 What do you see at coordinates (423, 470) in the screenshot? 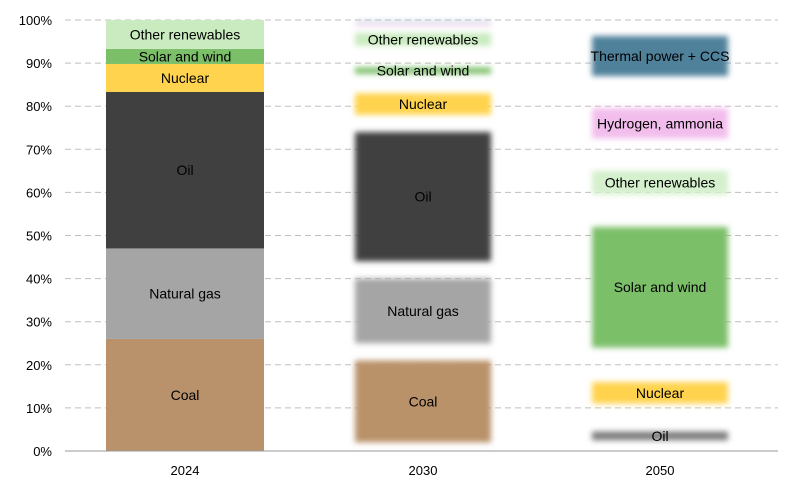
I see `x-tick-label: 2030` at bounding box center [423, 470].